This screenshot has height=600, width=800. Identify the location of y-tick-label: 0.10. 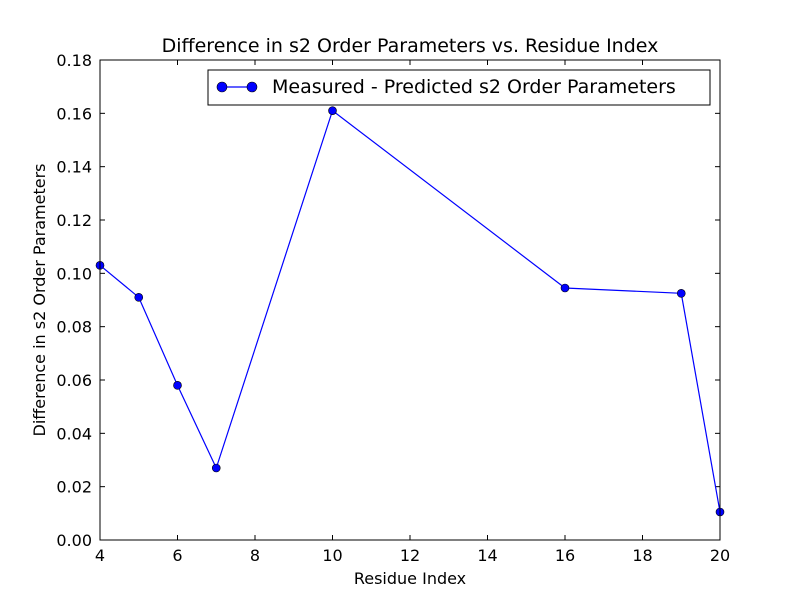
(74, 273).